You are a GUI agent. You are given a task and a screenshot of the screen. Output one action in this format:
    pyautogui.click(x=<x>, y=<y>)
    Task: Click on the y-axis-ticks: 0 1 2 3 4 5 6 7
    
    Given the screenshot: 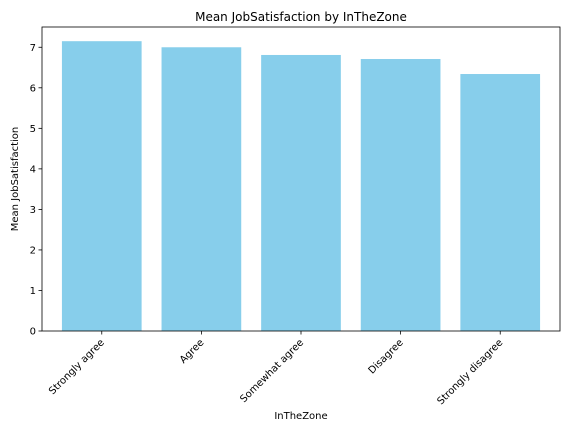 What is the action you would take?
    pyautogui.click(x=36, y=190)
    